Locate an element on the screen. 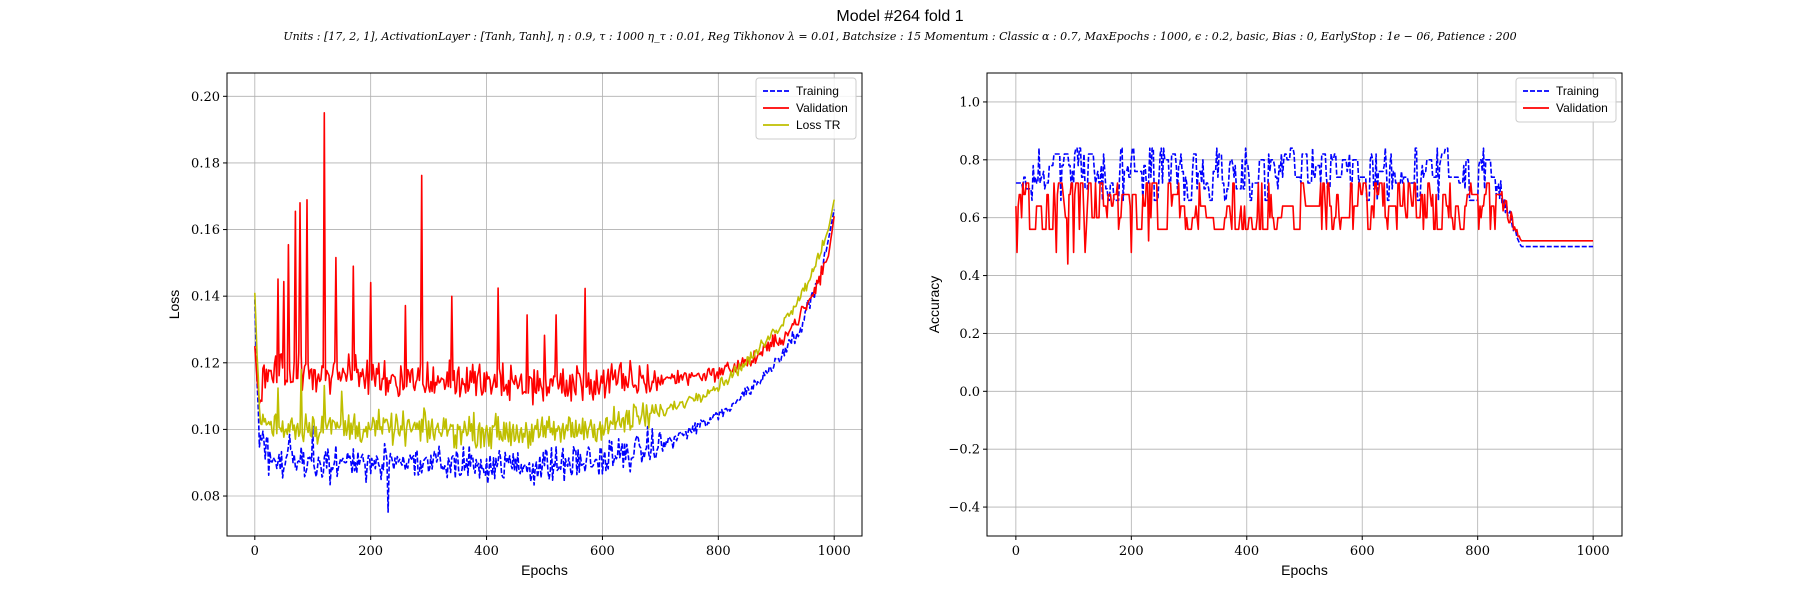  y-tick-label: 0.08 is located at coordinates (205, 497).